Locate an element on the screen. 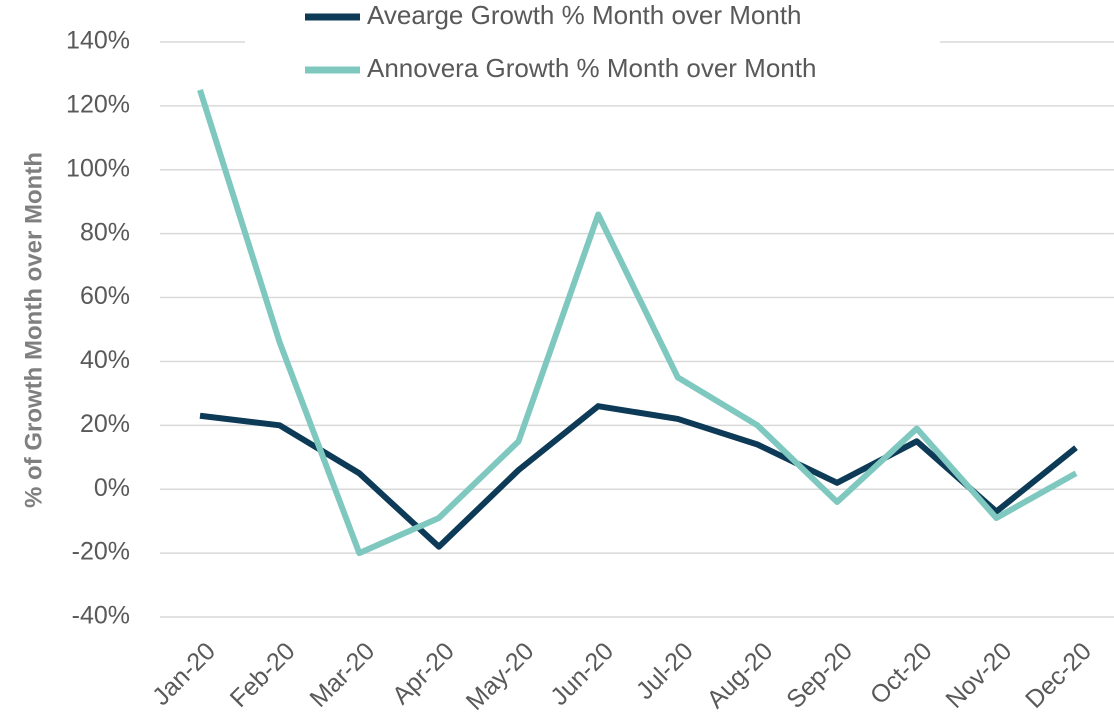 This screenshot has width=1114, height=725. y-tick-label: 0% is located at coordinates (112, 488).